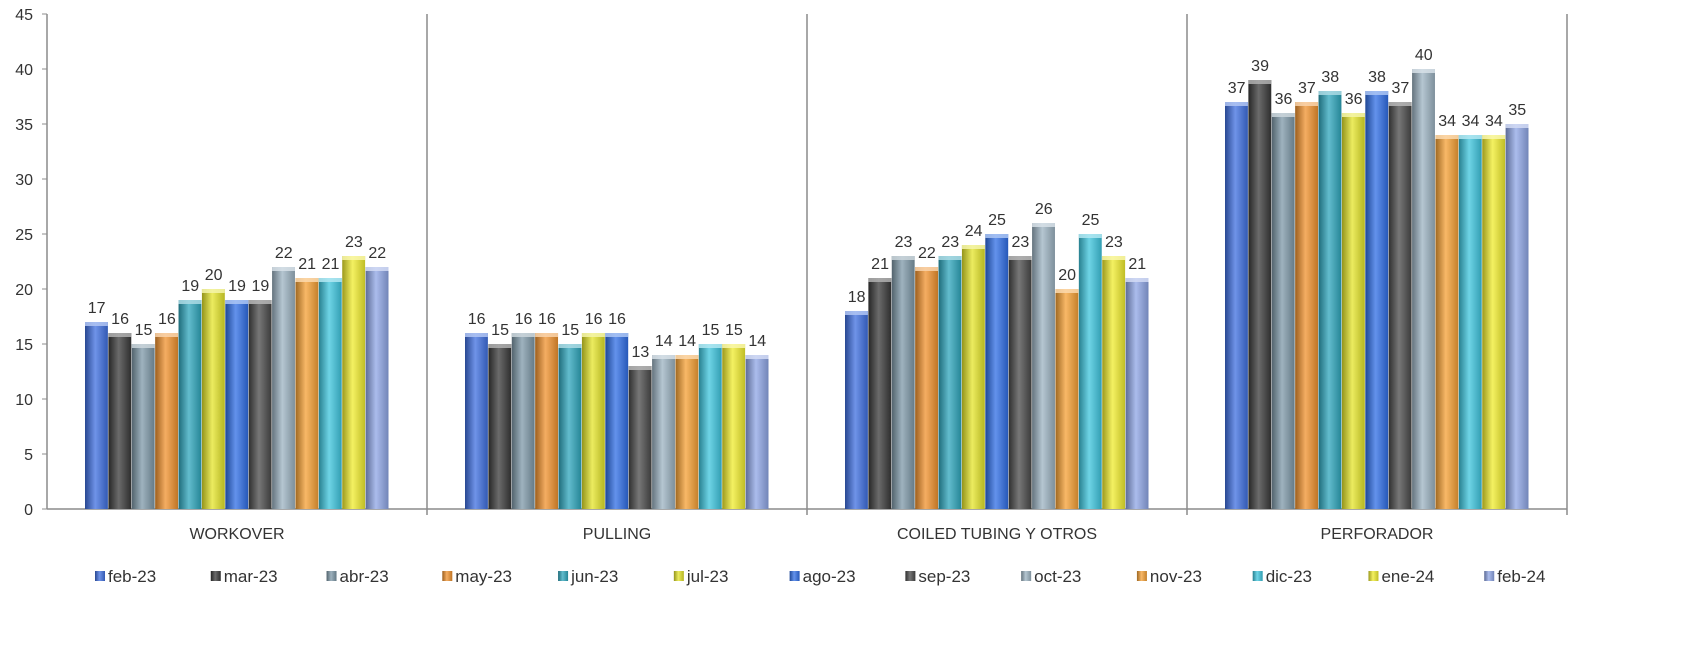  What do you see at coordinates (974, 231) in the screenshot?
I see `data-label-coiled-tubing-y-otros-jul-23: 24` at bounding box center [974, 231].